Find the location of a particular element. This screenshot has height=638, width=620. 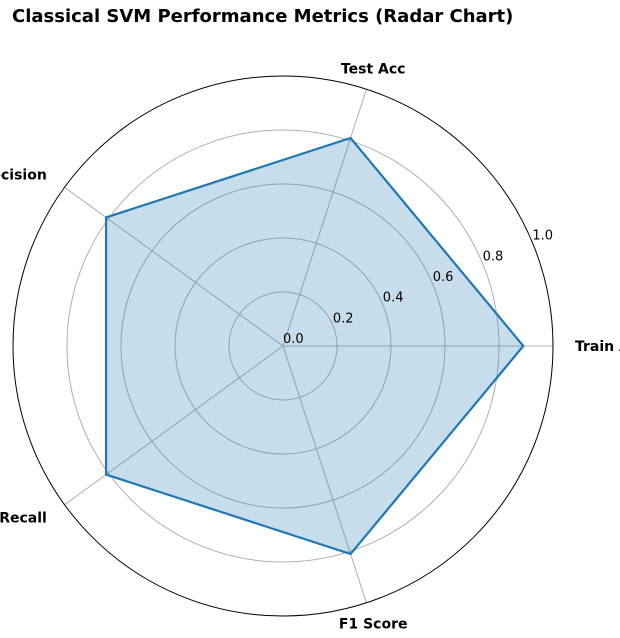

radial-tick-label-3: 0.6 is located at coordinates (443, 277).